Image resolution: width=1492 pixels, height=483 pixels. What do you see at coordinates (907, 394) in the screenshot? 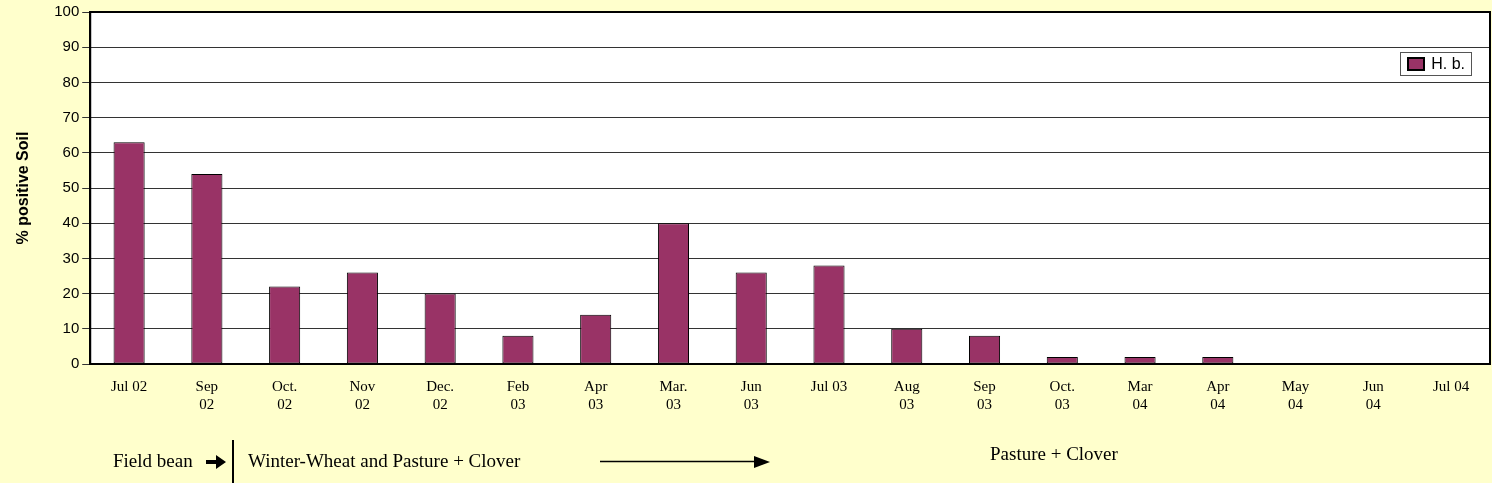
I see `x-tick-label: Aug 03` at bounding box center [907, 394].